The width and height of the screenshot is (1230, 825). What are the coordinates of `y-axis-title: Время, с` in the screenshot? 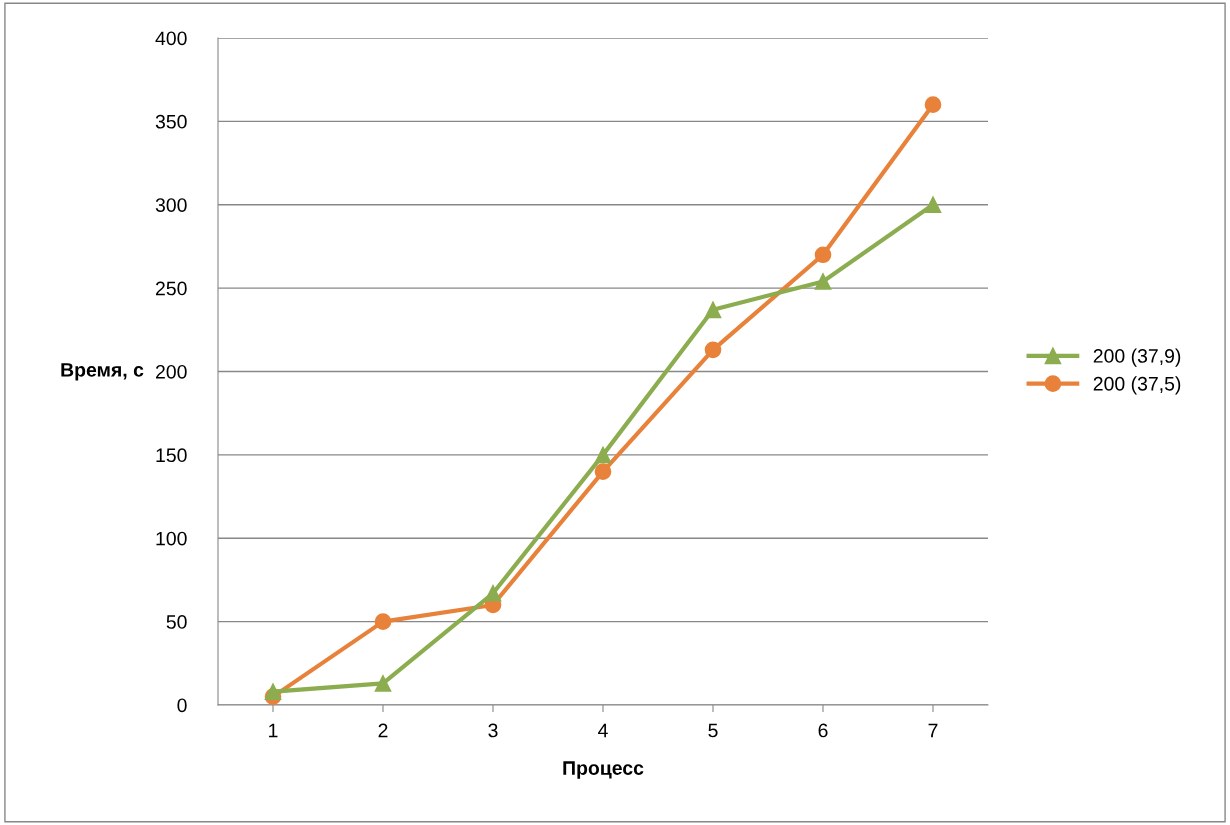 It's located at (102, 372).